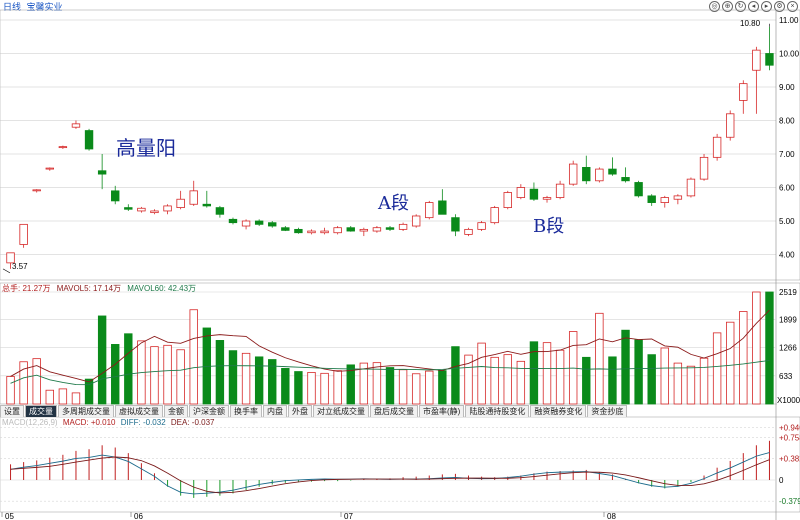  What do you see at coordinates (300, 411) in the screenshot?
I see `tab-8: 外盘` at bounding box center [300, 411].